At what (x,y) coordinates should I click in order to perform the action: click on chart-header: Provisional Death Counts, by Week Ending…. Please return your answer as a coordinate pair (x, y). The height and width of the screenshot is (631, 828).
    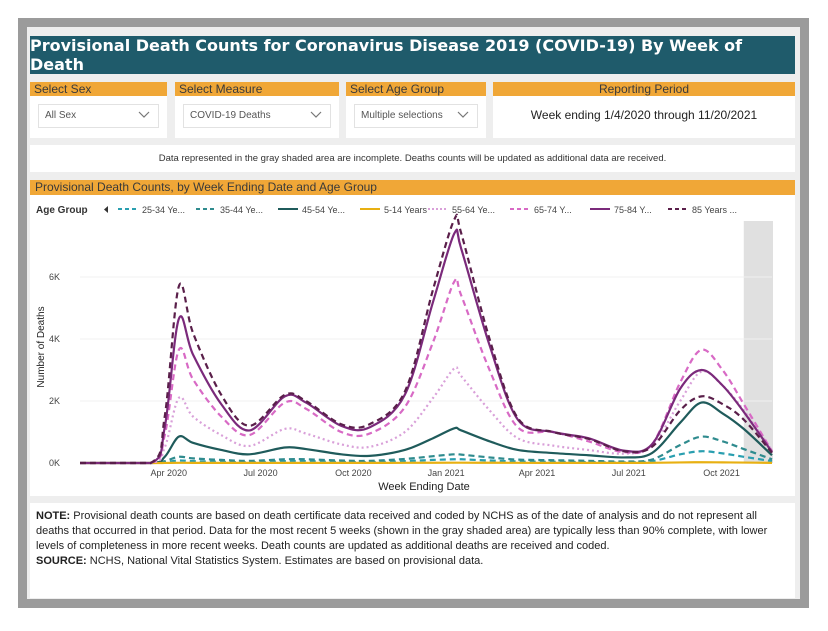
    Looking at the image, I should click on (412, 187).